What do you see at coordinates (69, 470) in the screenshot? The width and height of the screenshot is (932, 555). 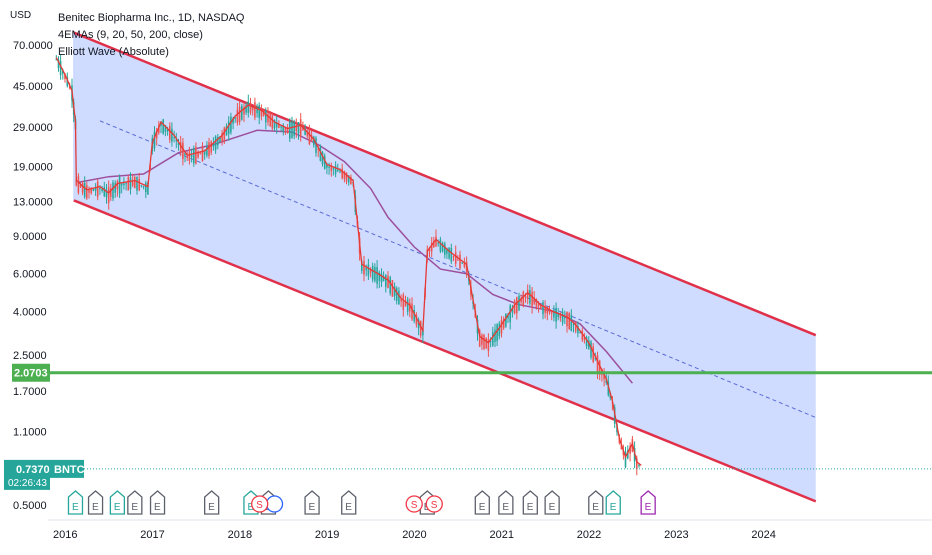 I see `ticker-label: BNTC` at bounding box center [69, 470].